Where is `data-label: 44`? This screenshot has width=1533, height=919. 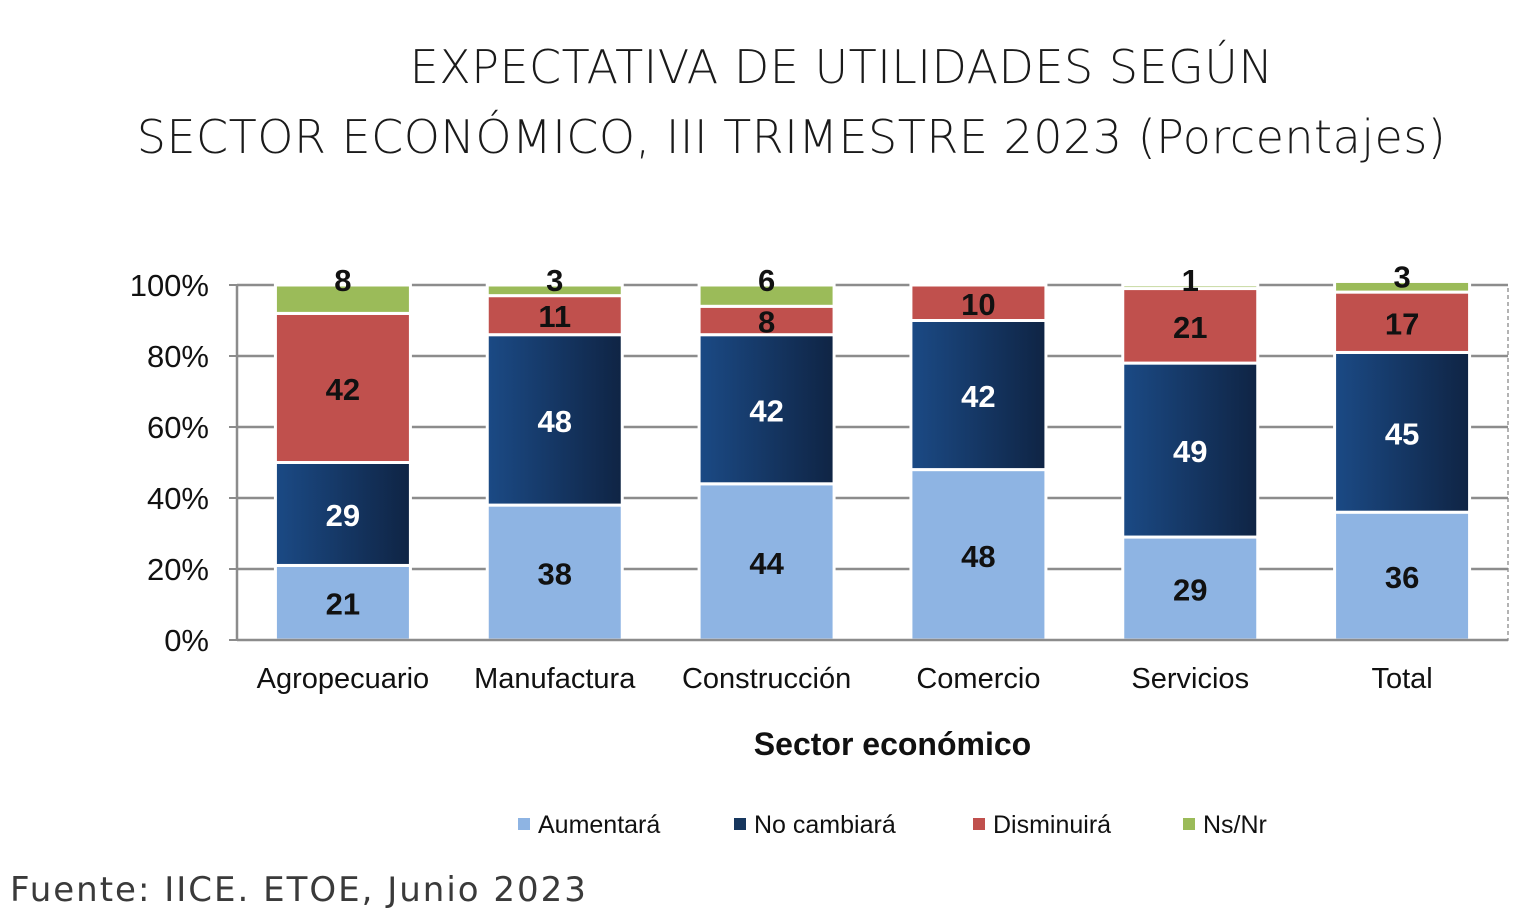
data-label: 44 is located at coordinates (766, 563).